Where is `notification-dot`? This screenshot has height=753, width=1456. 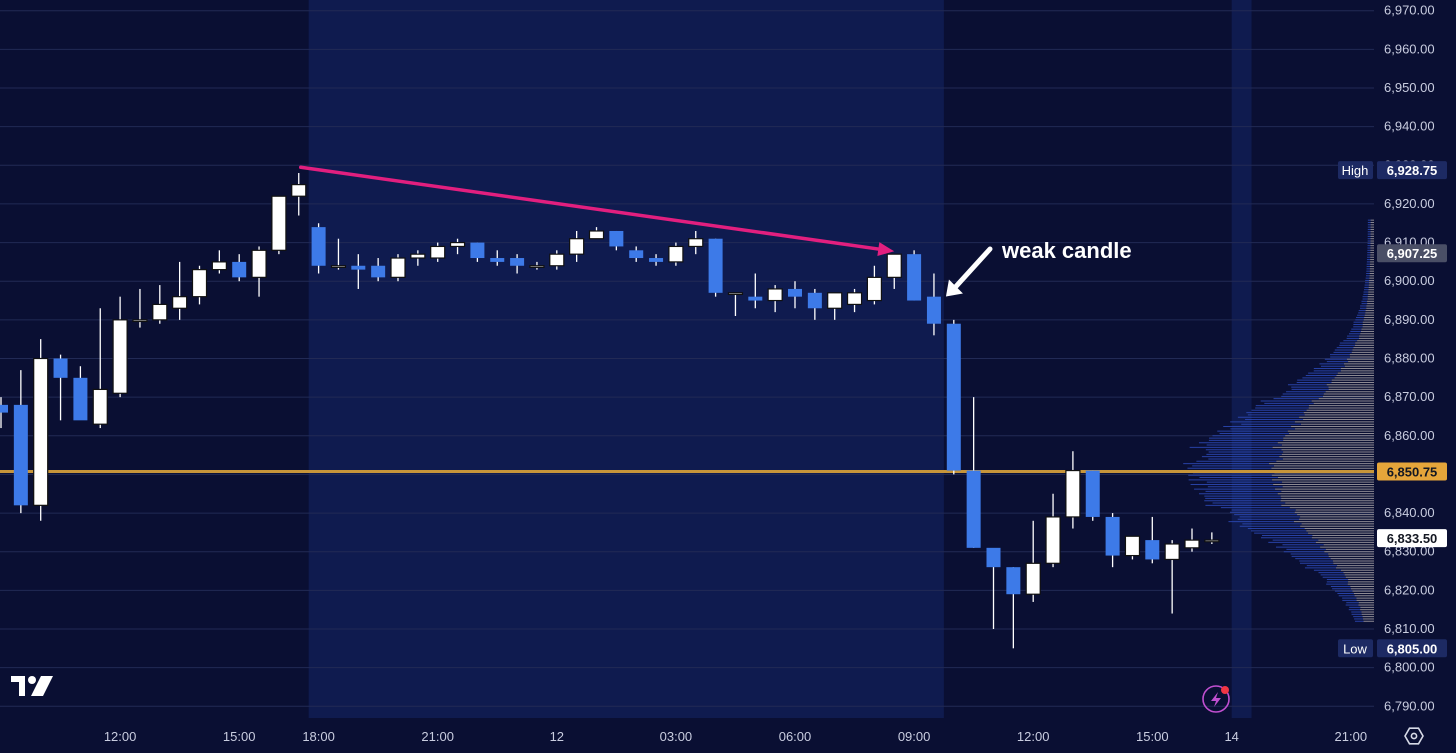
notification-dot is located at coordinates (1225, 690).